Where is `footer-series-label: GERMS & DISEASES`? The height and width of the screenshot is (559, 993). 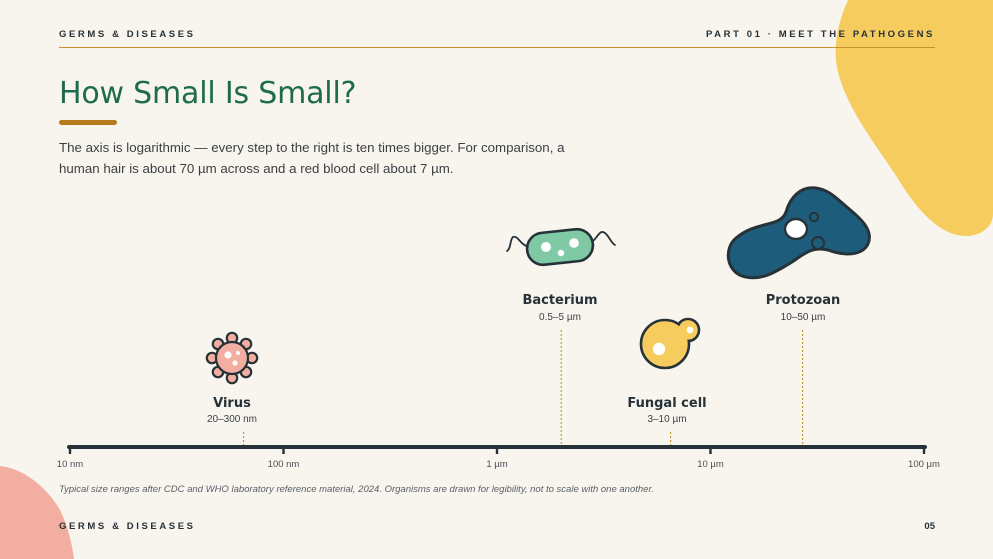
footer-series-label: GERMS & DISEASES is located at coordinates (127, 526).